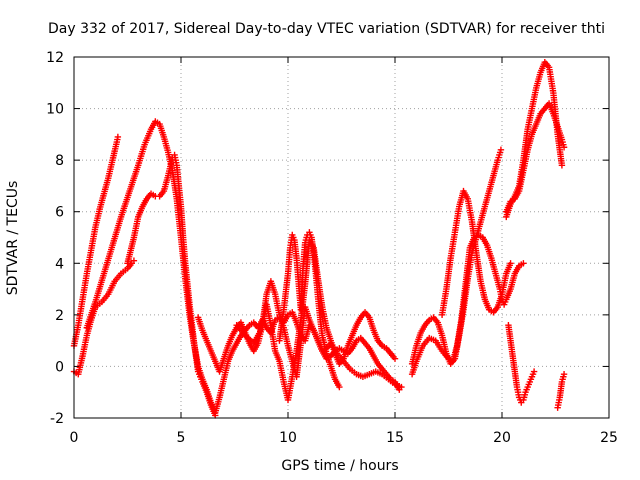 The image size is (640, 480). What do you see at coordinates (521, 363) in the screenshot?
I see `series-track-m` at bounding box center [521, 363].